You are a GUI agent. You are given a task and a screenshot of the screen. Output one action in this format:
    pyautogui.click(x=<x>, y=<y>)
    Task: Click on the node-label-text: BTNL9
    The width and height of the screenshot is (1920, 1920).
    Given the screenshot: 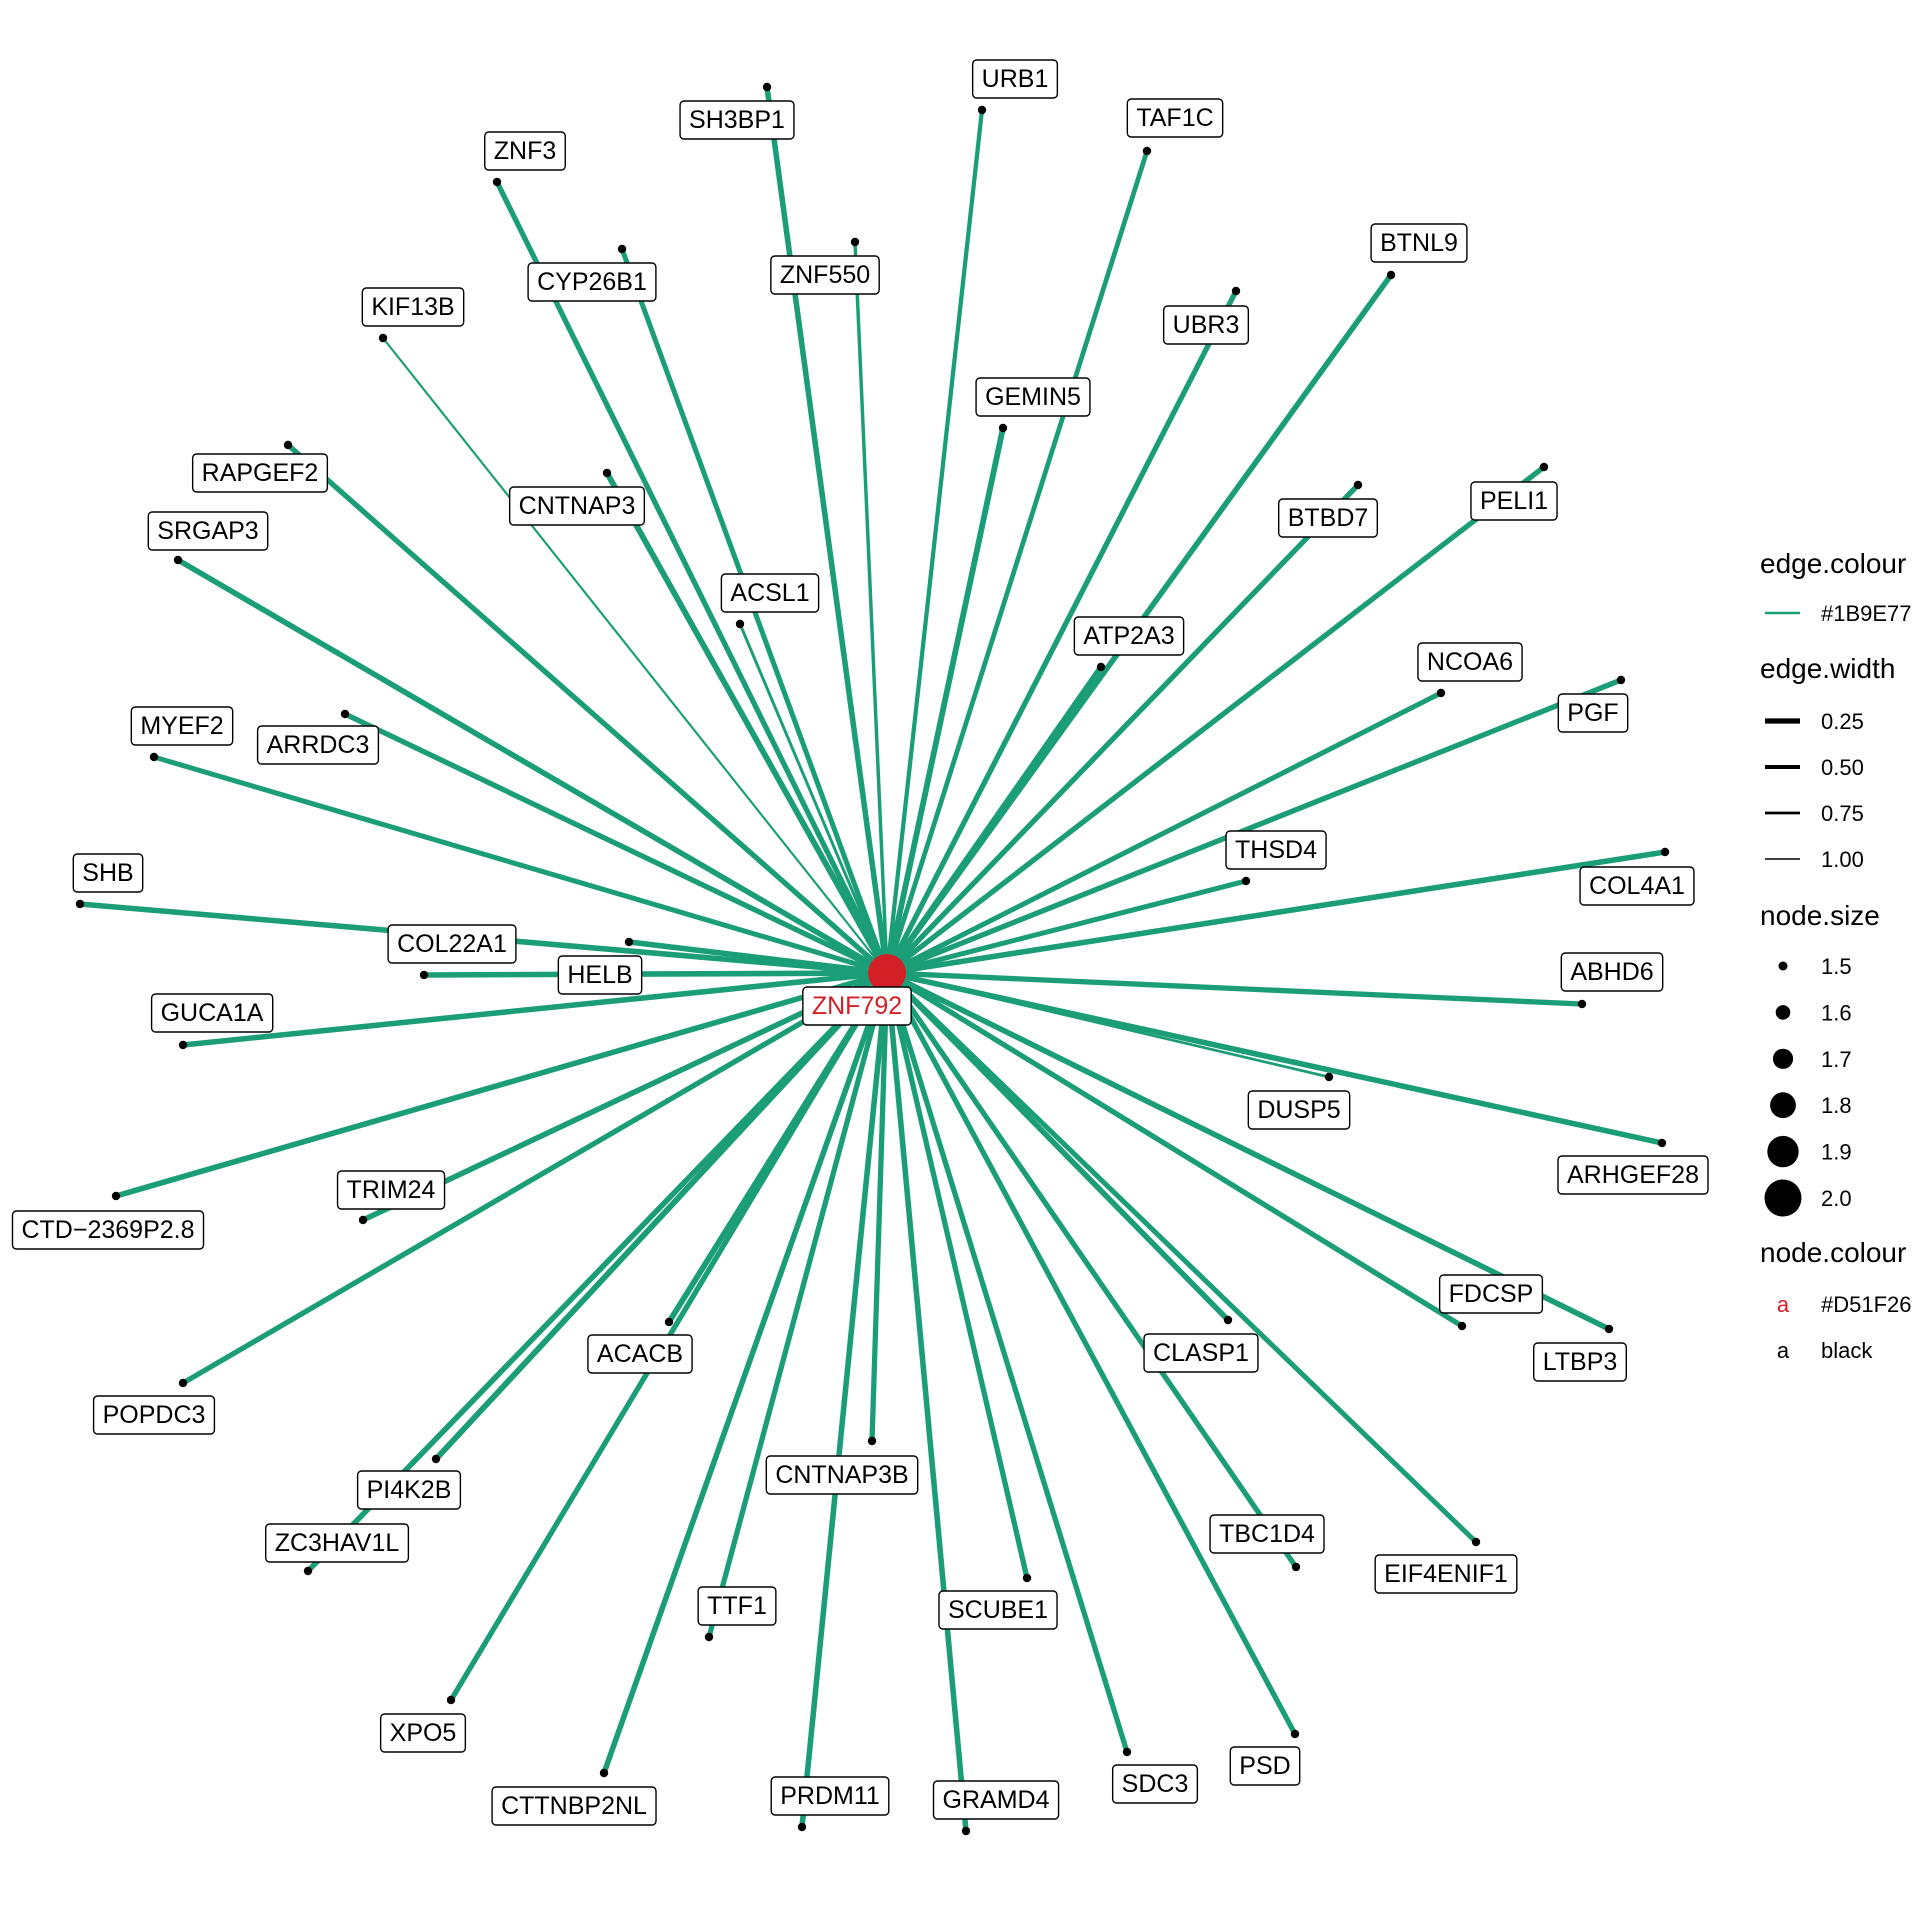 What is the action you would take?
    pyautogui.click(x=1419, y=243)
    